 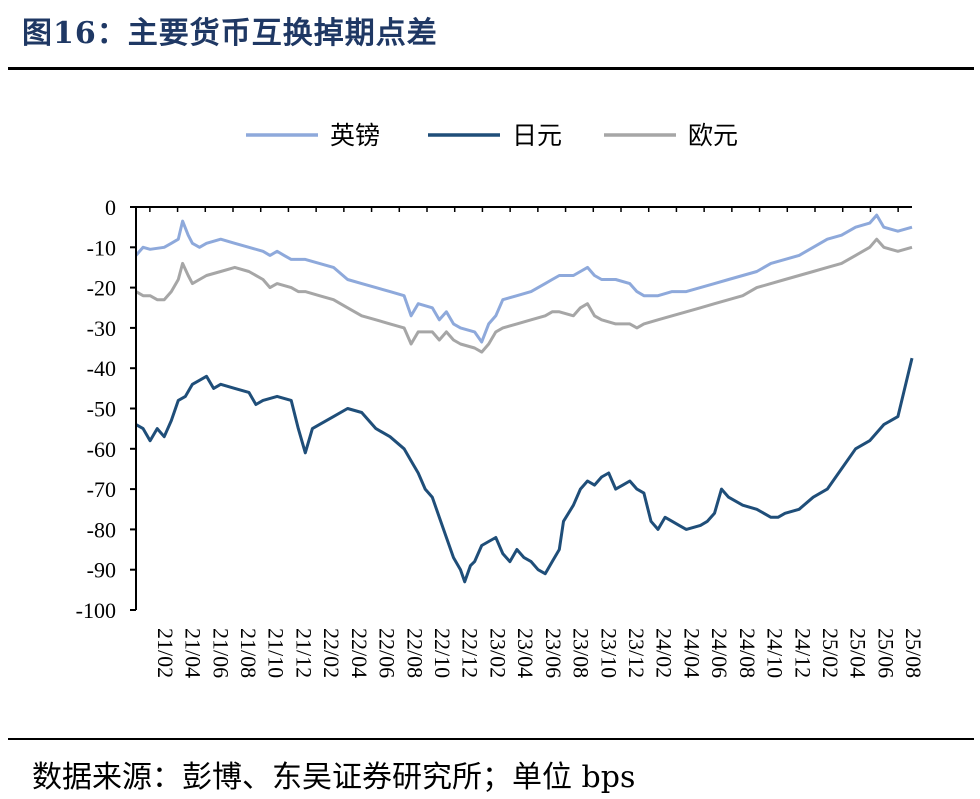 I want to click on x-tick-label: 21/10, so click(x=276, y=653).